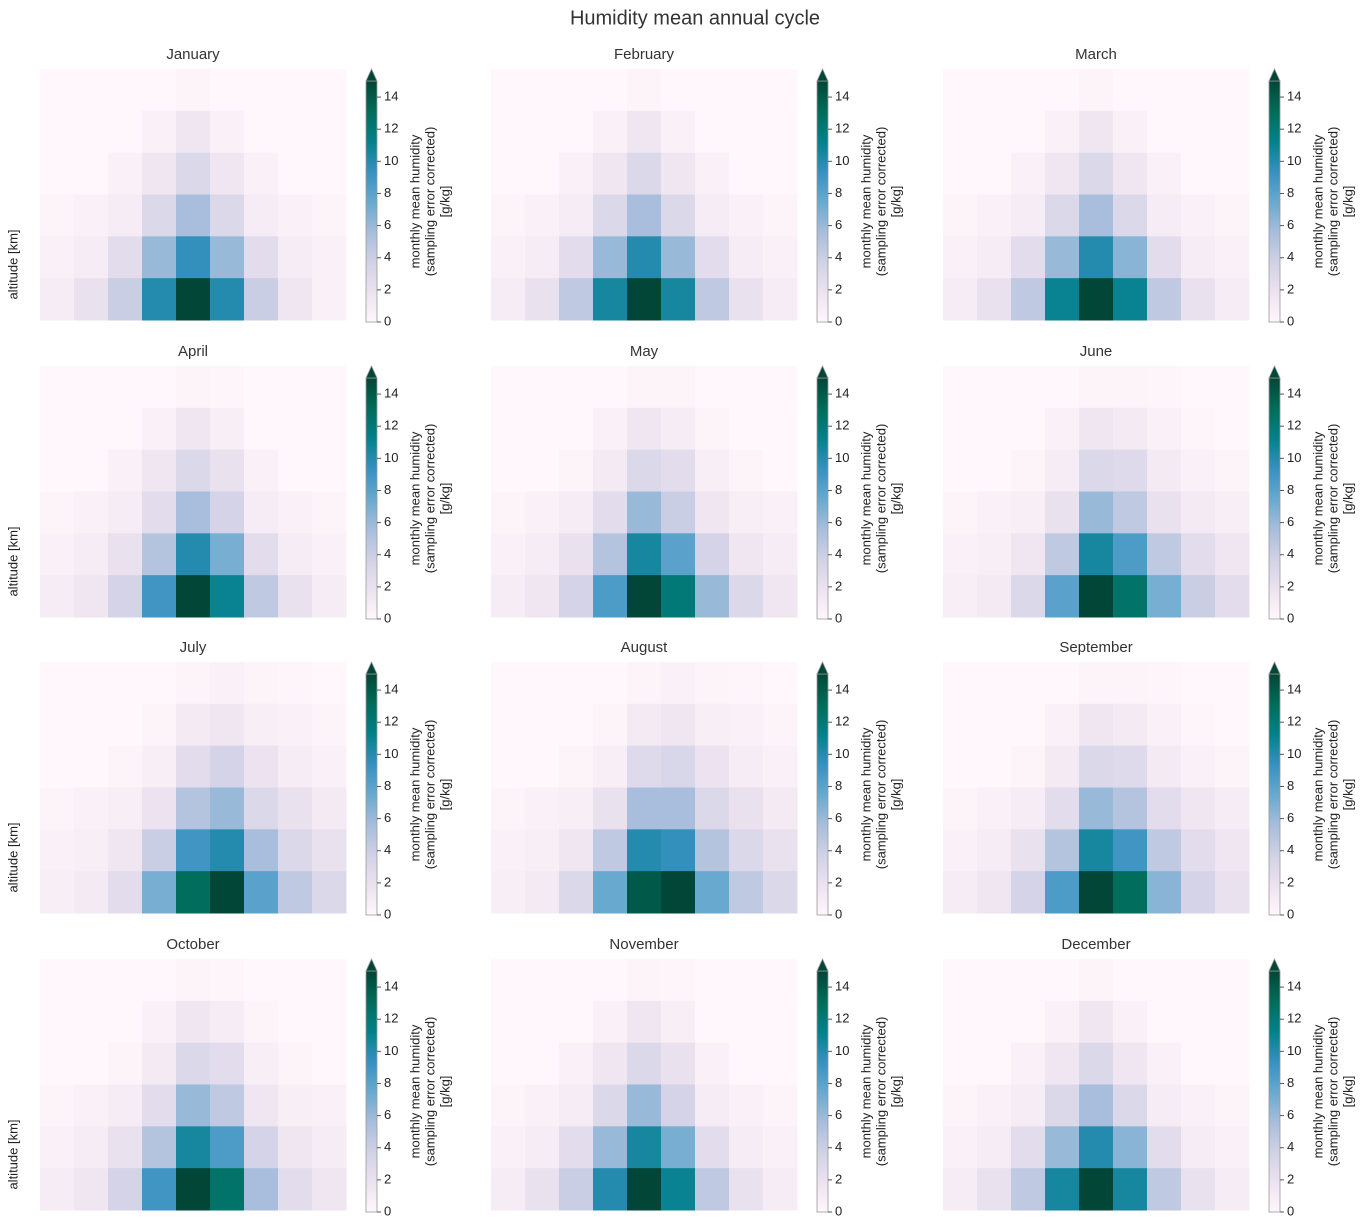  I want to click on colorbar-tick-label: 14, so click(842, 393).